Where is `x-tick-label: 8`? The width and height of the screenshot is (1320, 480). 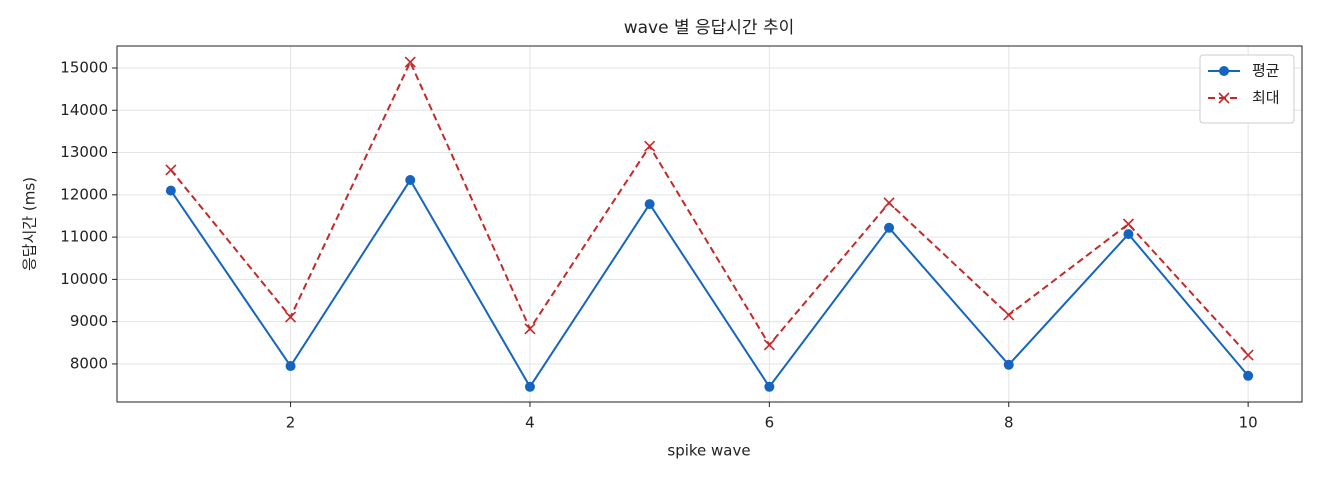
x-tick-label: 8 is located at coordinates (1009, 423).